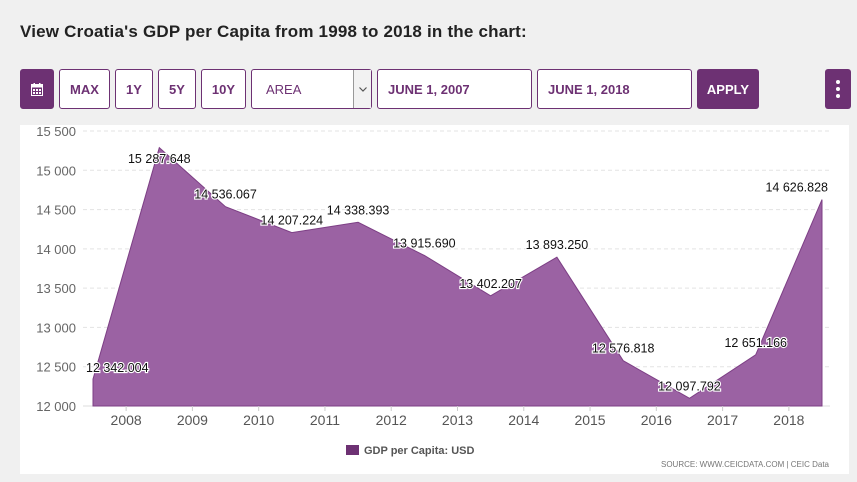 The height and width of the screenshot is (482, 857). I want to click on y-tick-label: 12 500, so click(56, 367).